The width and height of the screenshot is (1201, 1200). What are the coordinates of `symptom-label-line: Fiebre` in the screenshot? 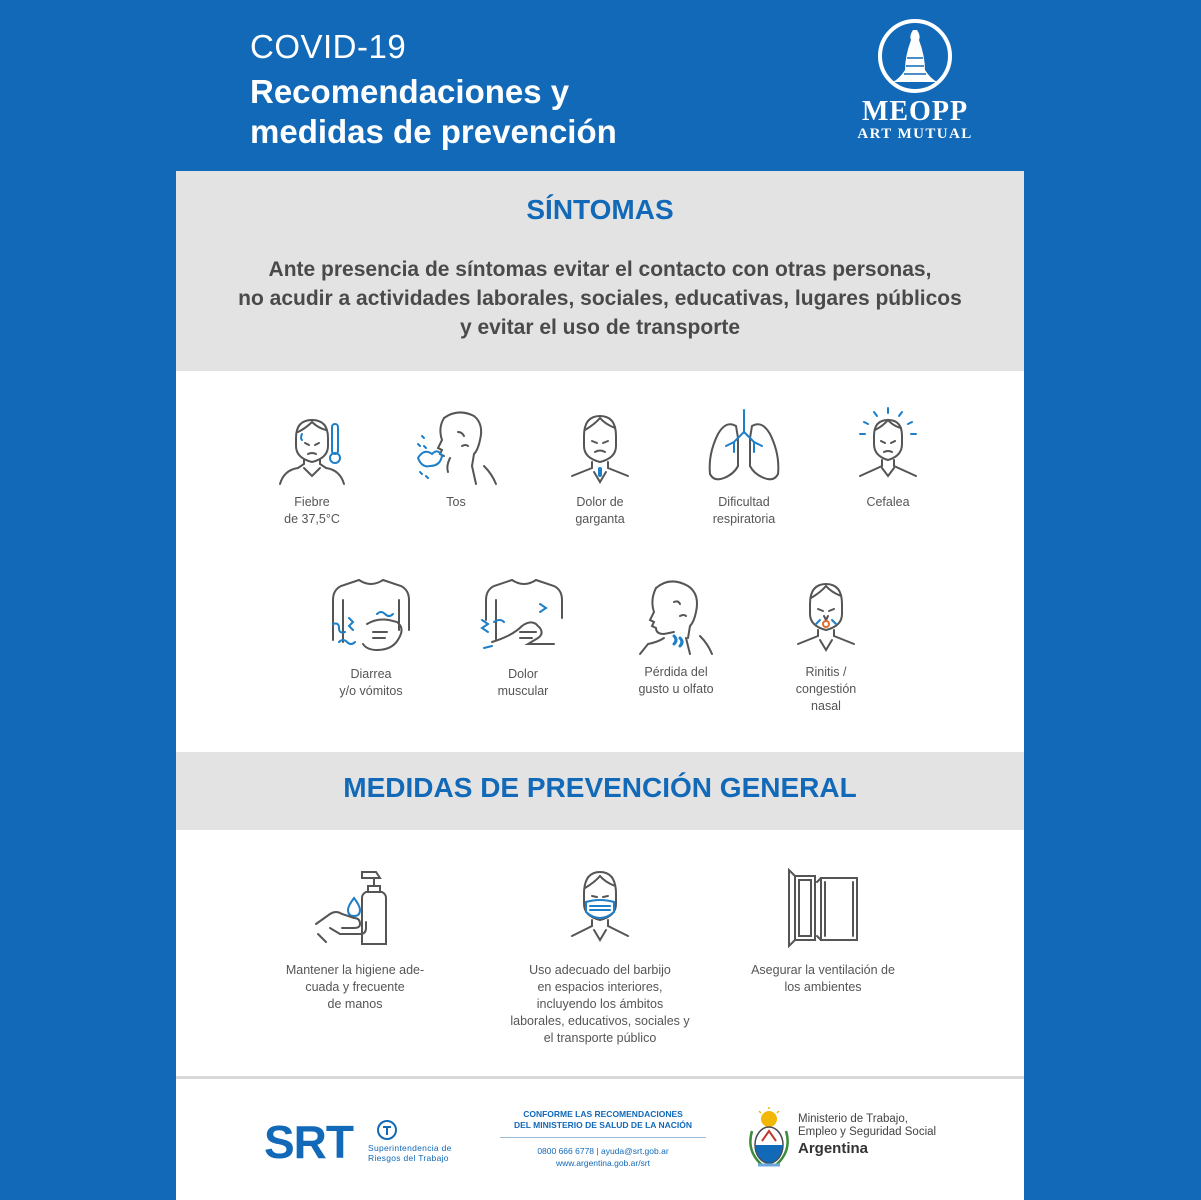 It's located at (312, 502).